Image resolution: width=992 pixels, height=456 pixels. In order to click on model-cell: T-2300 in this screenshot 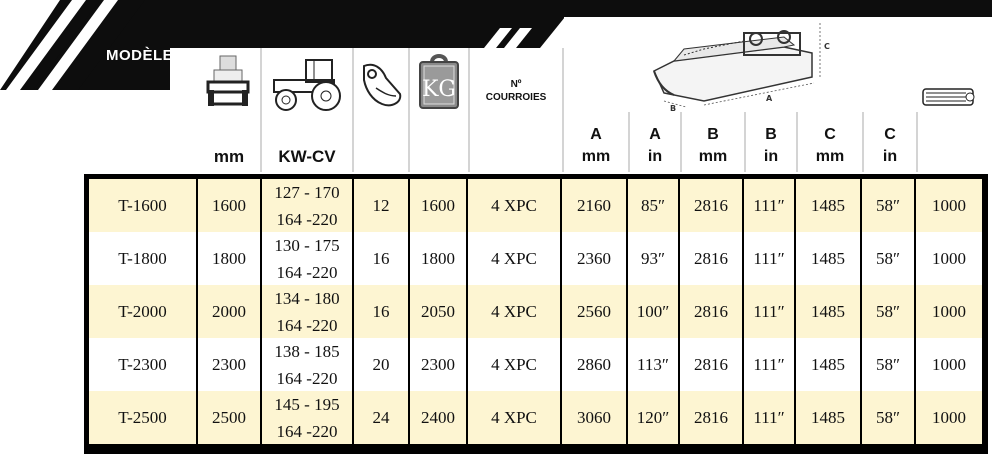, I will do `click(143, 364)`.